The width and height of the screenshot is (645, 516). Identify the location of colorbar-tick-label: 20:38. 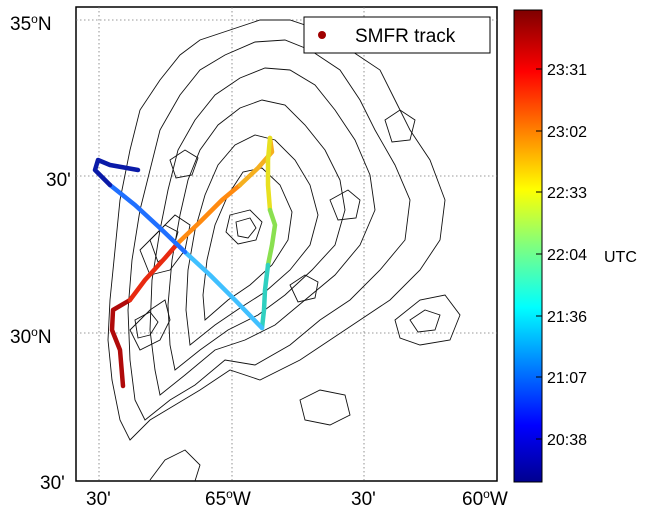
(567, 440).